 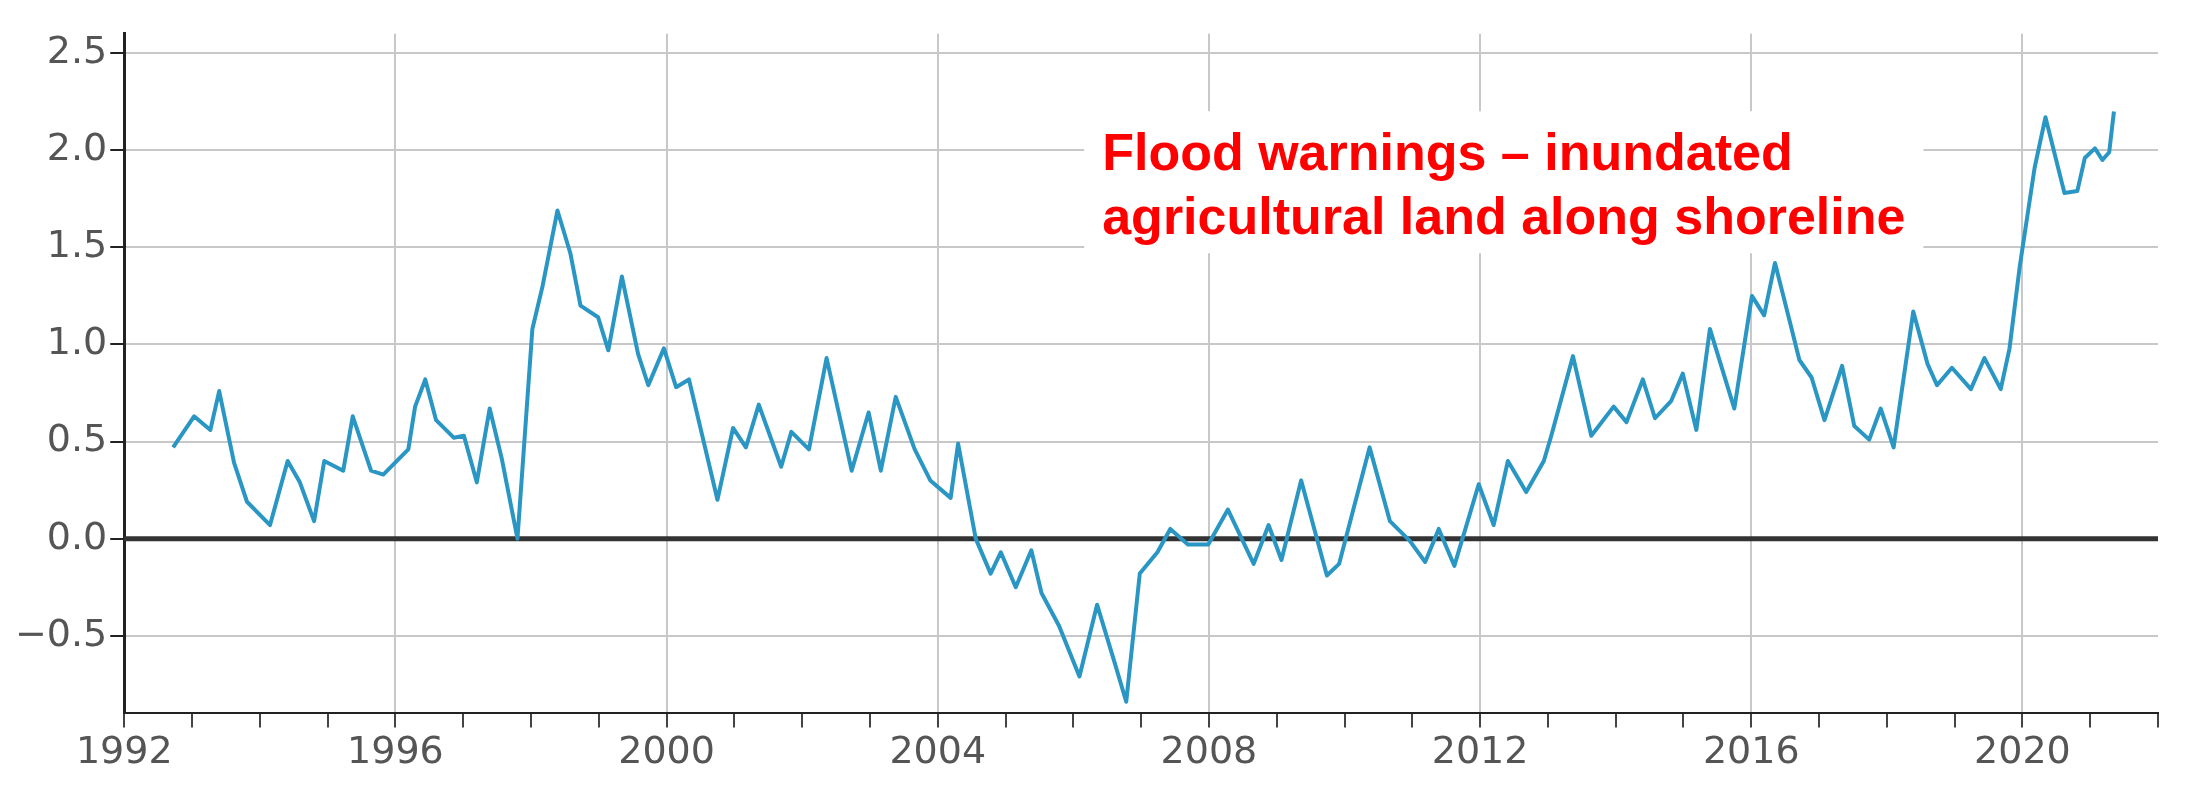 I want to click on y-tick-label: 0.5, so click(x=77, y=438).